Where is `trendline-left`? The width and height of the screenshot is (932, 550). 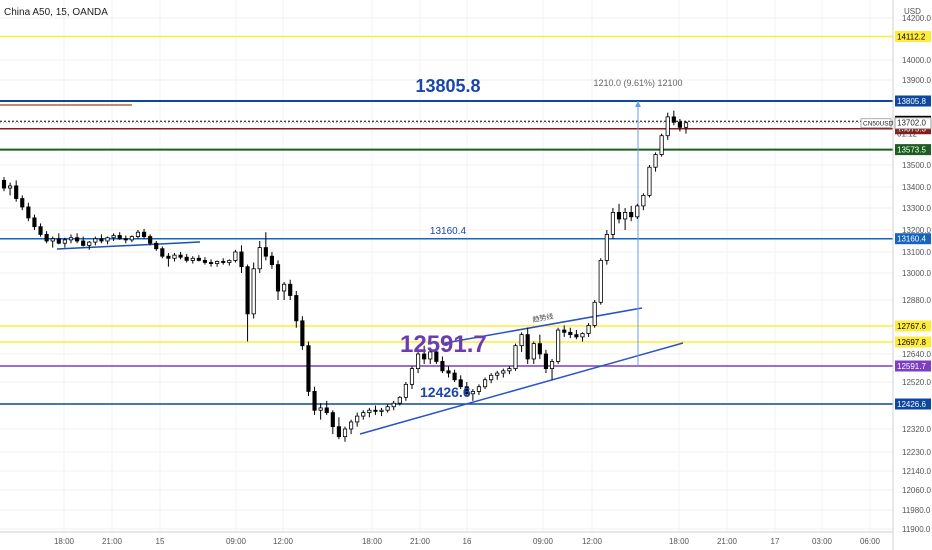
trendline-left is located at coordinates (128, 245).